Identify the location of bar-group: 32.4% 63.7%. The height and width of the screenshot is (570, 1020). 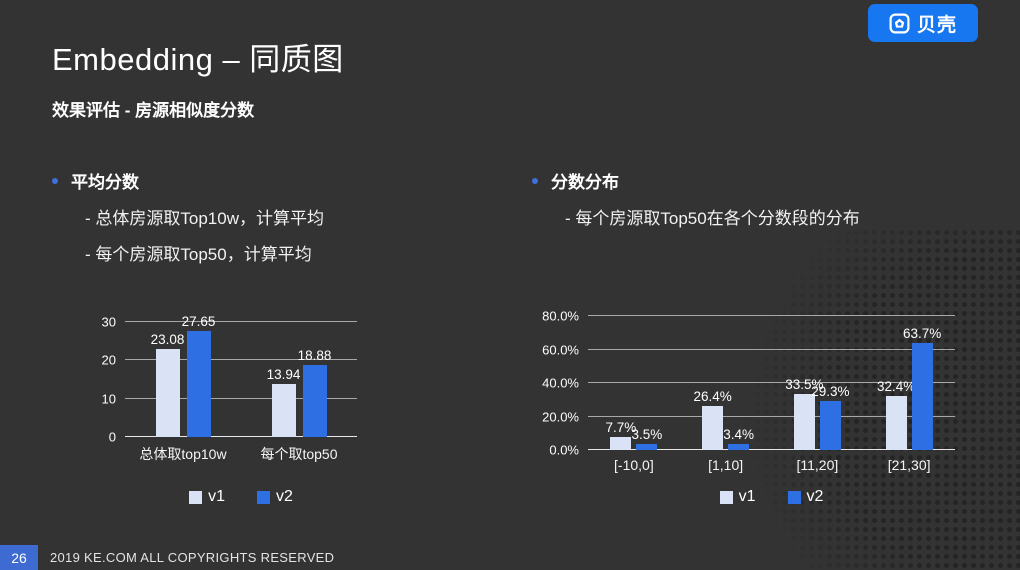
(909, 383).